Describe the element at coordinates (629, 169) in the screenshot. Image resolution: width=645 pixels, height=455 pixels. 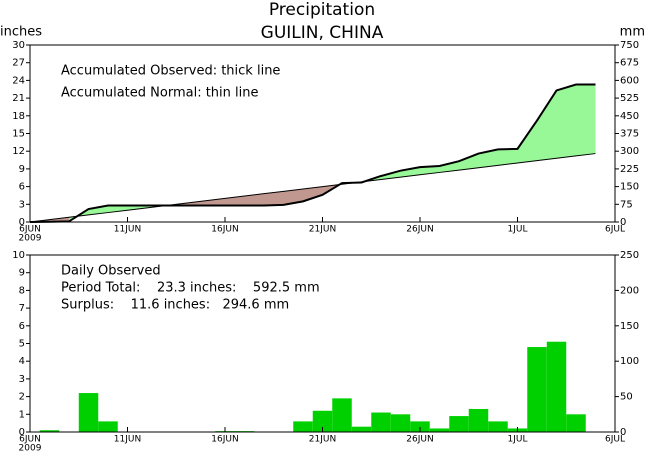
I see `y2-tick-label: 225` at that location.